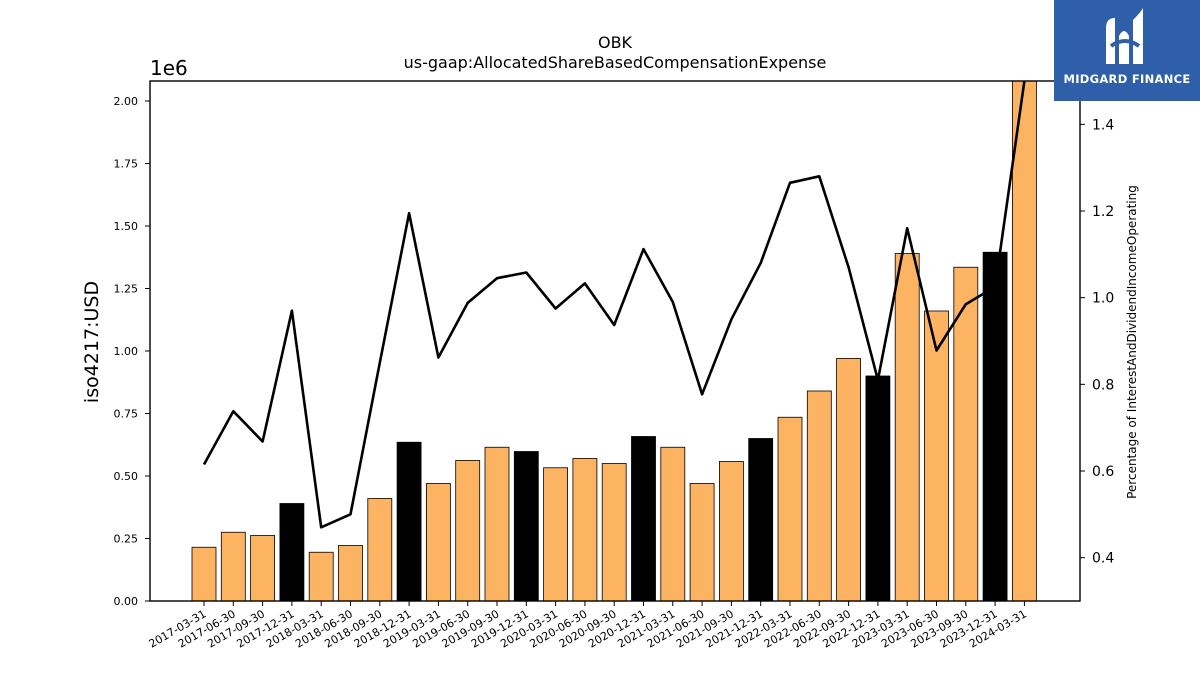 Image resolution: width=1200 pixels, height=675 pixels. Describe the element at coordinates (1103, 125) in the screenshot. I see `y2-tick-label: 1.4` at that location.